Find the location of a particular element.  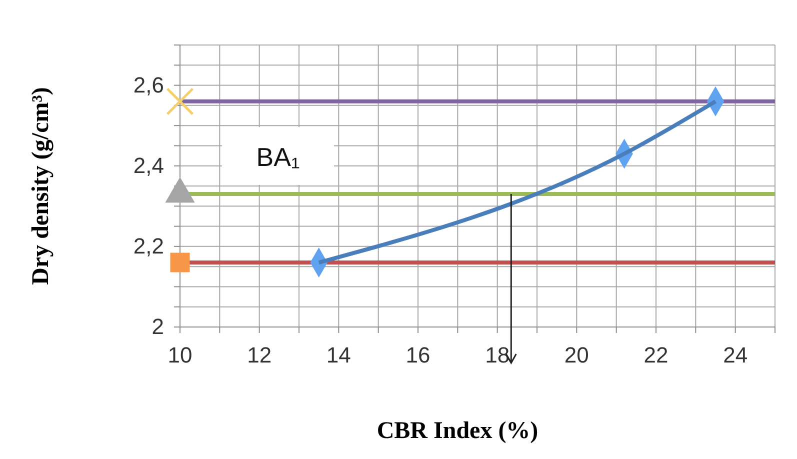

y-tick-label: 2,4 is located at coordinates (148, 165).